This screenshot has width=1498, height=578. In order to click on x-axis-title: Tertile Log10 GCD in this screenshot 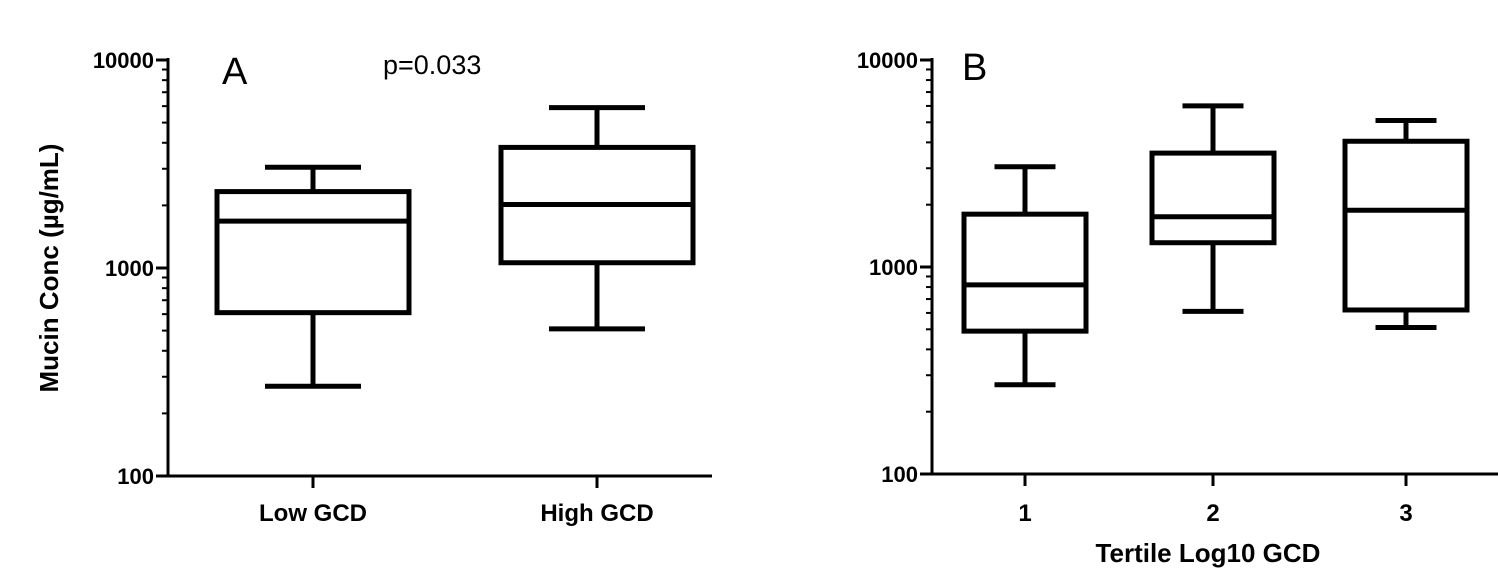, I will do `click(1208, 553)`.